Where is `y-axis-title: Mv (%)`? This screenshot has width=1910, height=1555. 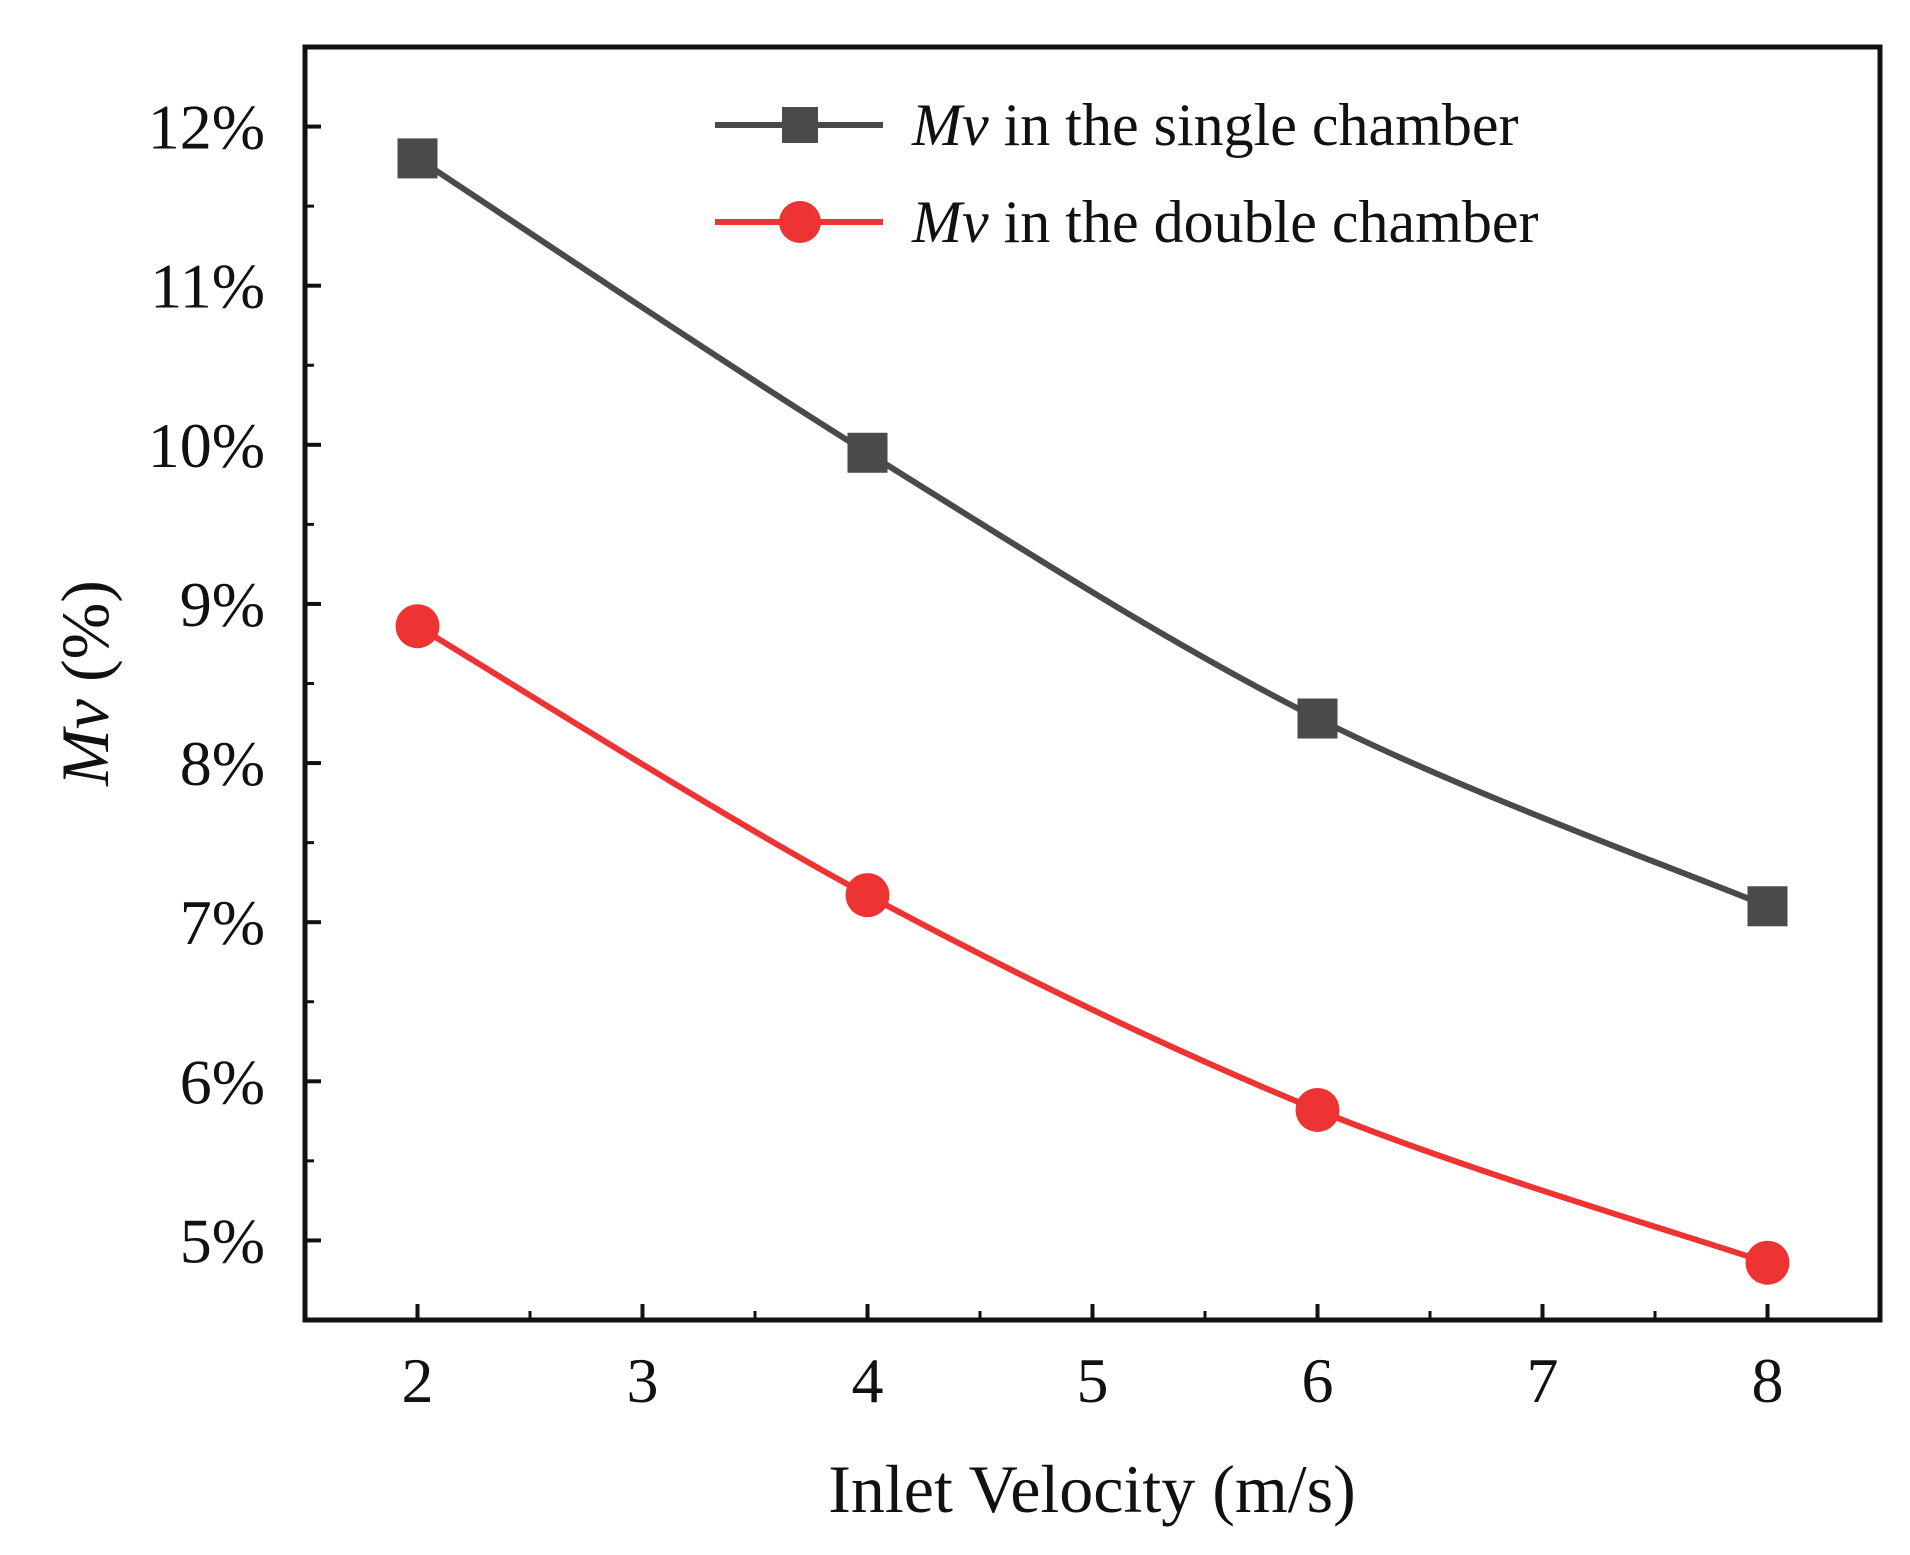
y-axis-title: Mv (%) is located at coordinates (85, 683).